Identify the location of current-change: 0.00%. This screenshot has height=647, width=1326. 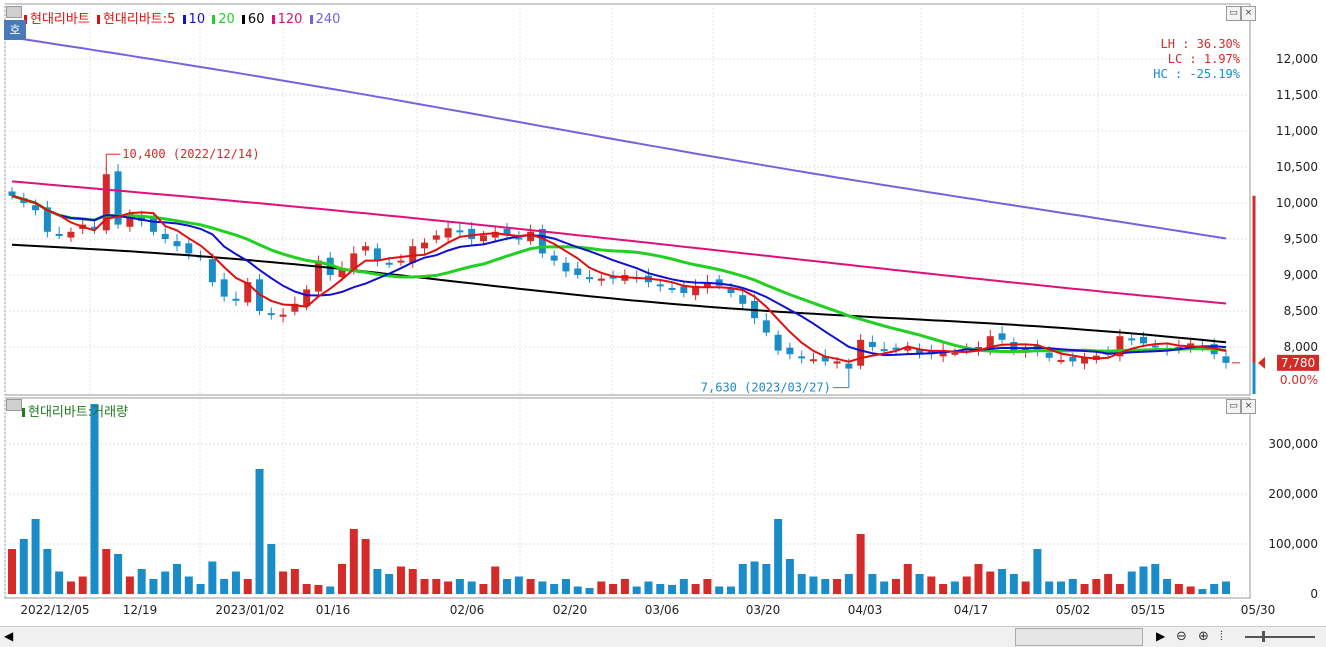
(1299, 380).